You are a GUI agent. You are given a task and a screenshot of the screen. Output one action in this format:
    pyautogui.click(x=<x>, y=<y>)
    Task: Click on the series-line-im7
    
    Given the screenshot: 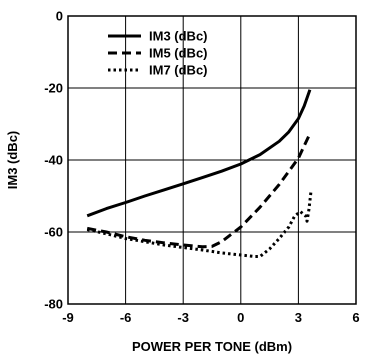 What is the action you would take?
    pyautogui.click(x=199, y=224)
    